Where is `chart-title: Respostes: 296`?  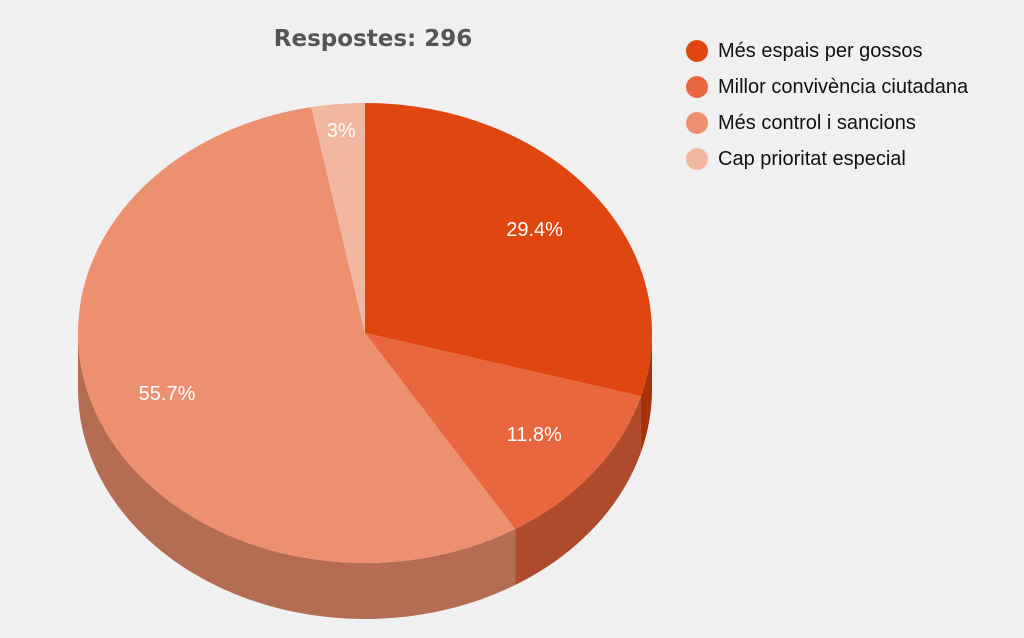
chart-title: Respostes: 296 is located at coordinates (373, 39).